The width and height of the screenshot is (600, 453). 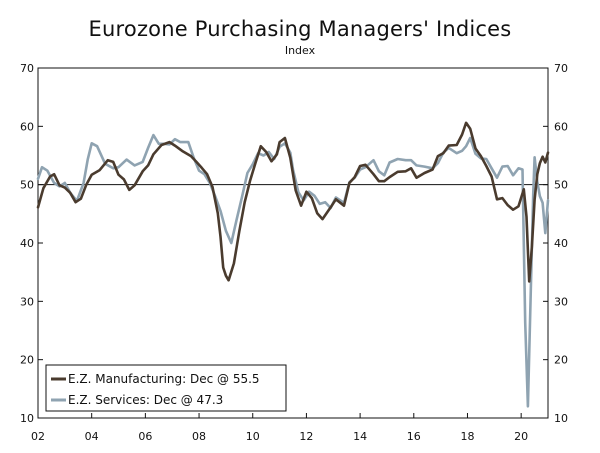 I want to click on x-tick-label: 12, so click(x=306, y=436).